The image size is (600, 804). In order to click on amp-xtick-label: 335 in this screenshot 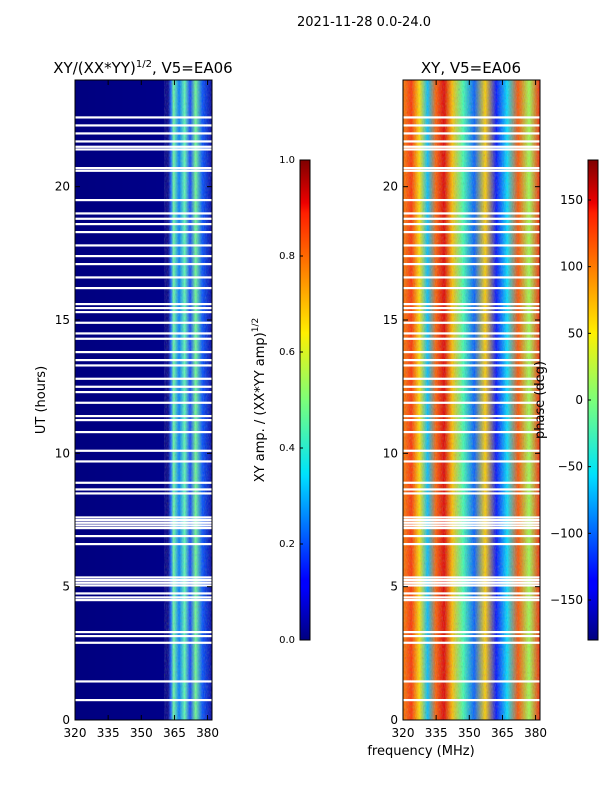, I will do `click(108, 733)`.